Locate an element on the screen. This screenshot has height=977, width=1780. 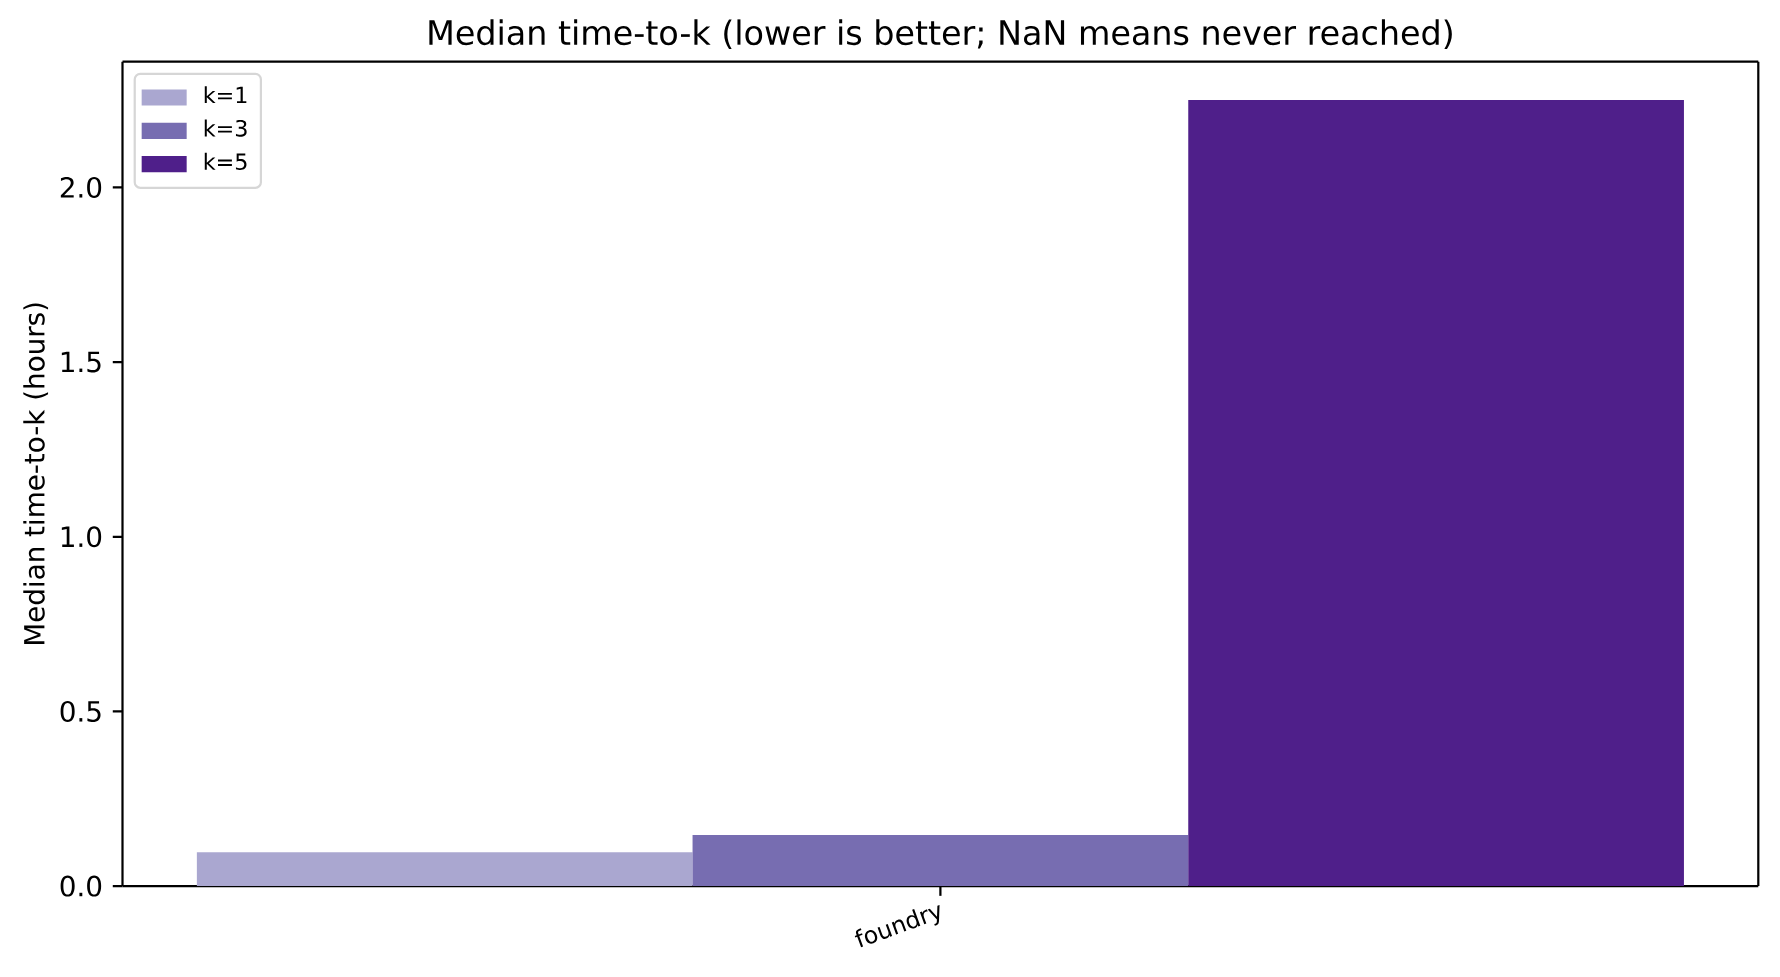
legend-label: k=5 is located at coordinates (225, 161).